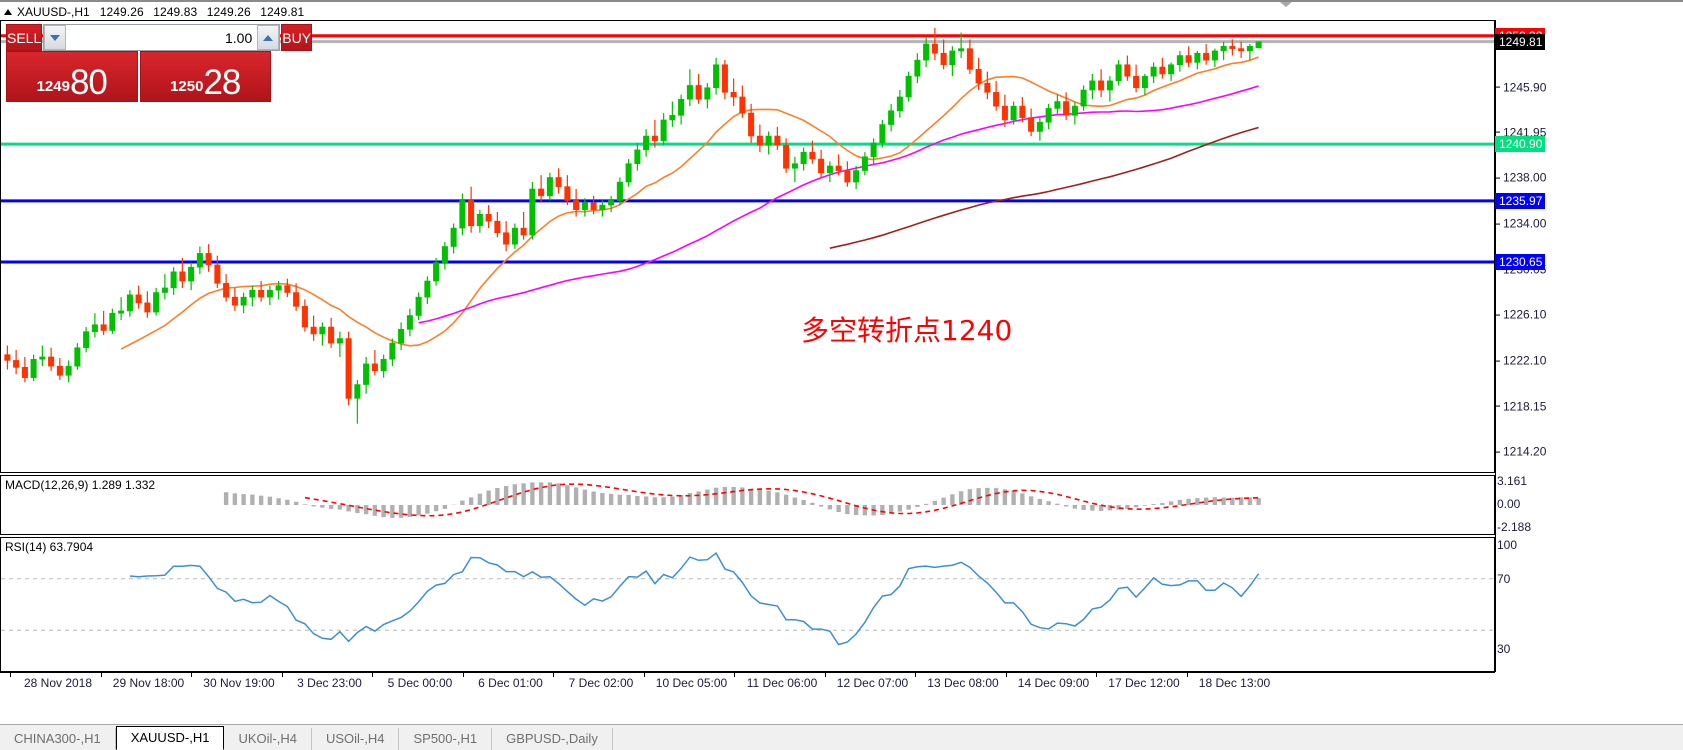 Image resolution: width=1683 pixels, height=750 pixels. I want to click on collapse-arrow-icon, so click(8, 12).